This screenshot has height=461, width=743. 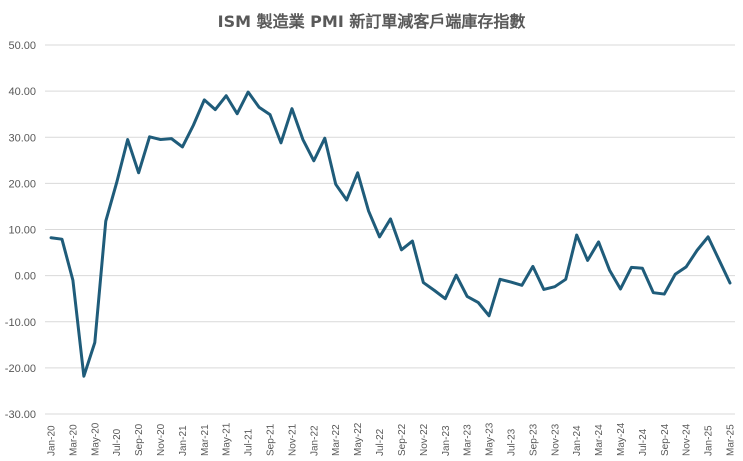 What do you see at coordinates (577, 440) in the screenshot?
I see `x-tick-label: Jan-24` at bounding box center [577, 440].